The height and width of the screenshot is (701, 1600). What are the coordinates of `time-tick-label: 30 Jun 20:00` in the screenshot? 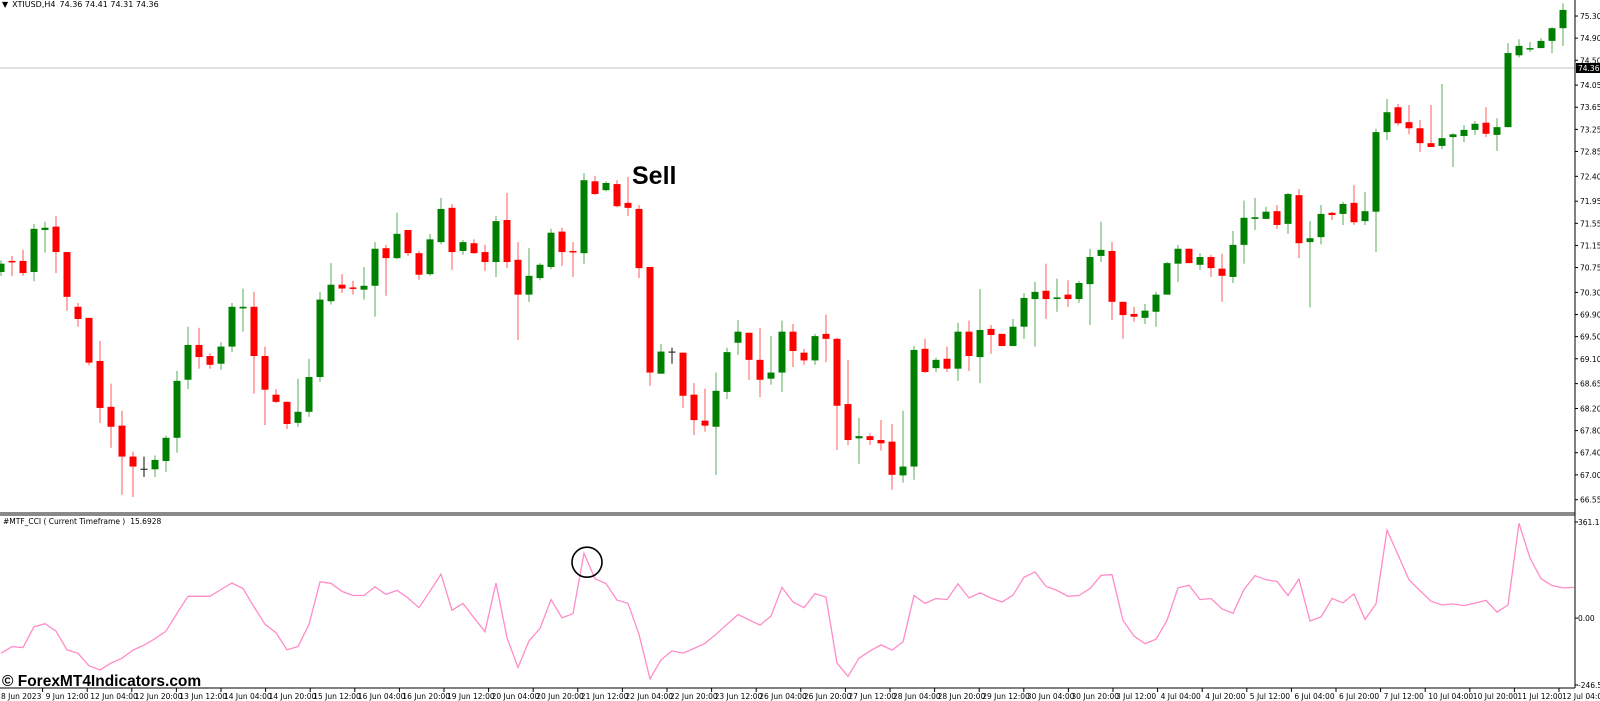 It's located at (1095, 696).